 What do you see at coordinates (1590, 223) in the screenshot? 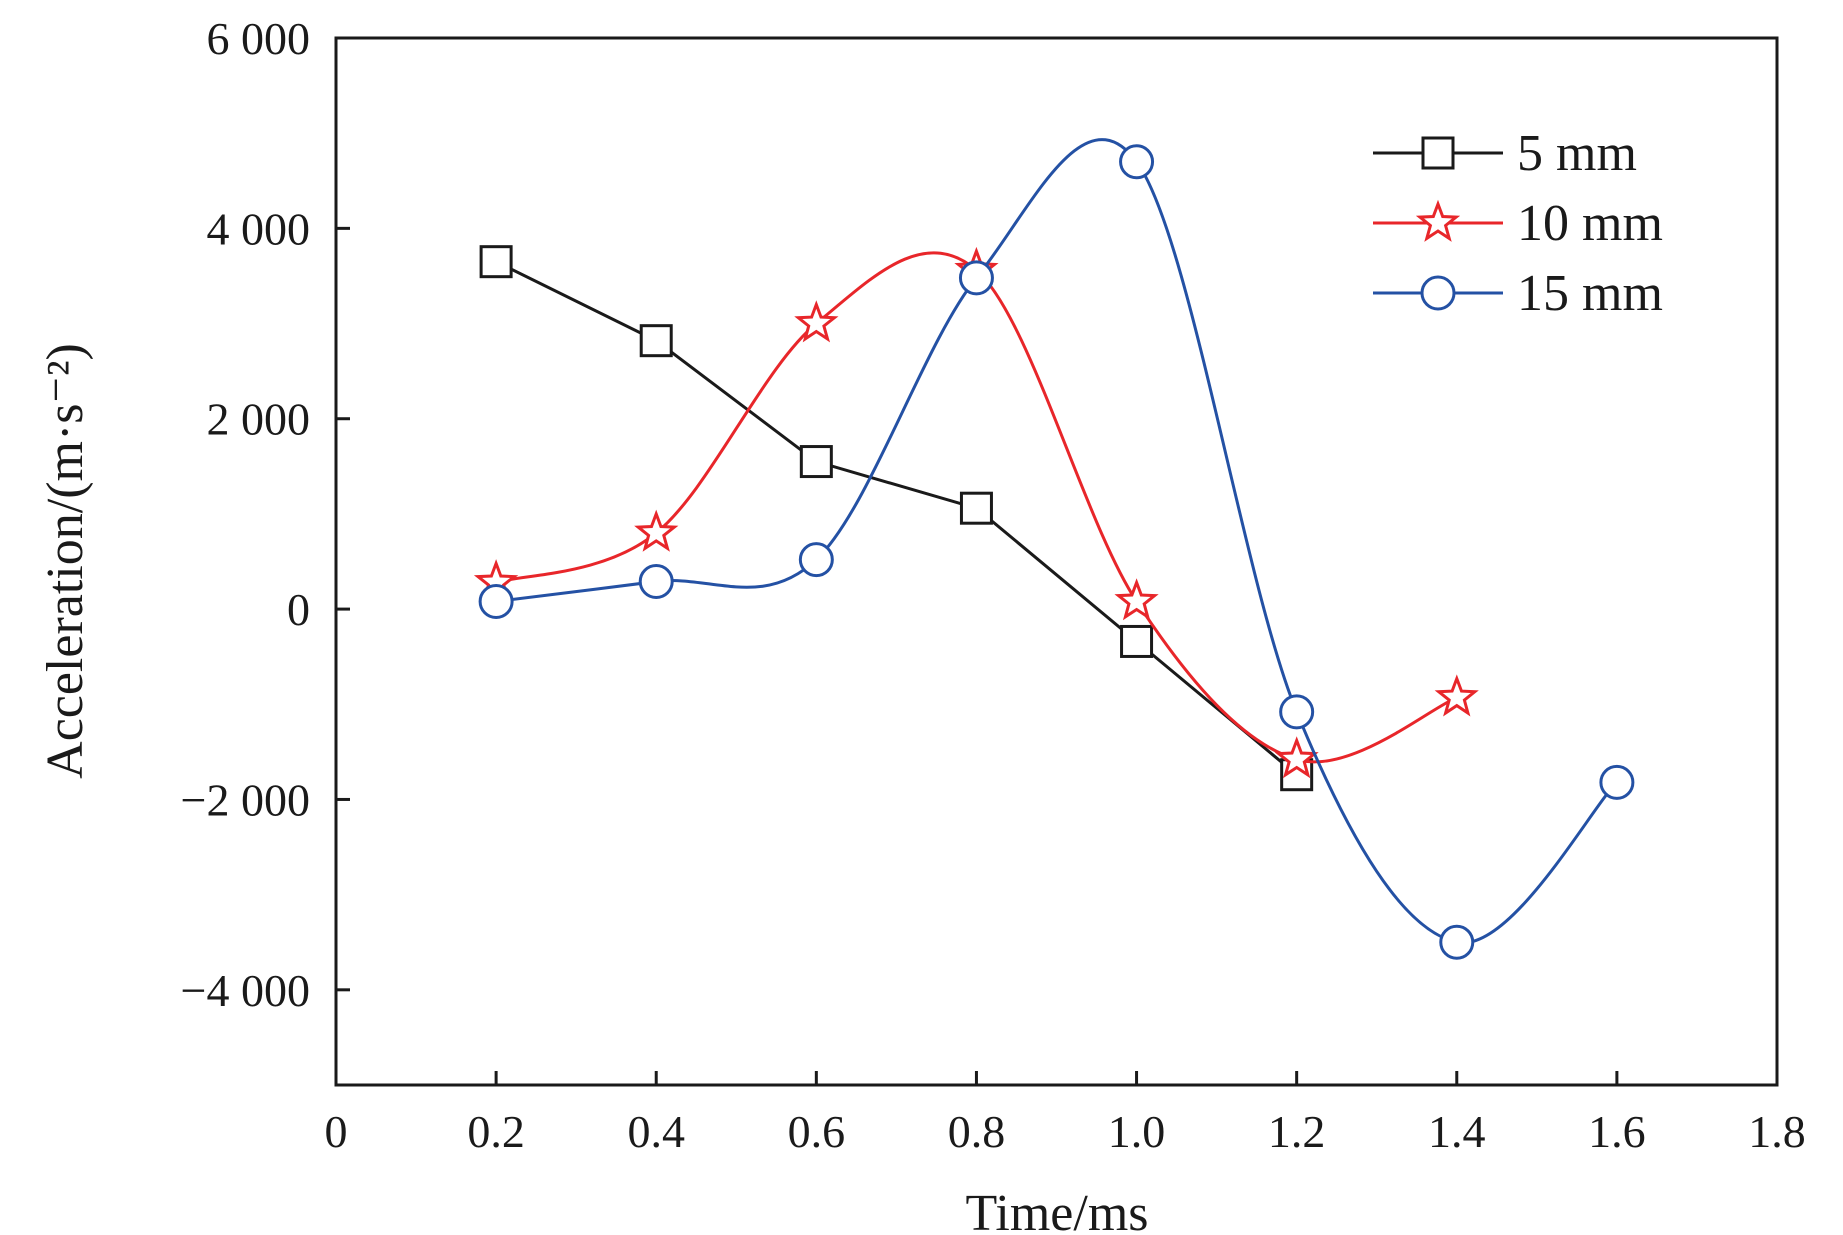
I see `legend-label: 10 mm` at bounding box center [1590, 223].